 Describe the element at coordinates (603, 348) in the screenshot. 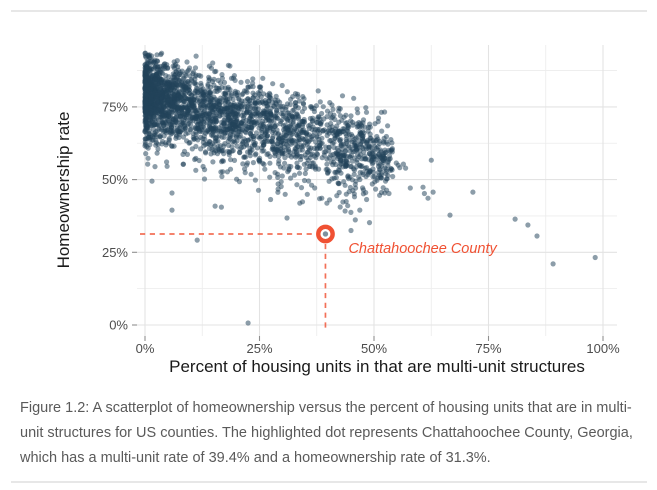

I see `svg-text: 100%` at that location.